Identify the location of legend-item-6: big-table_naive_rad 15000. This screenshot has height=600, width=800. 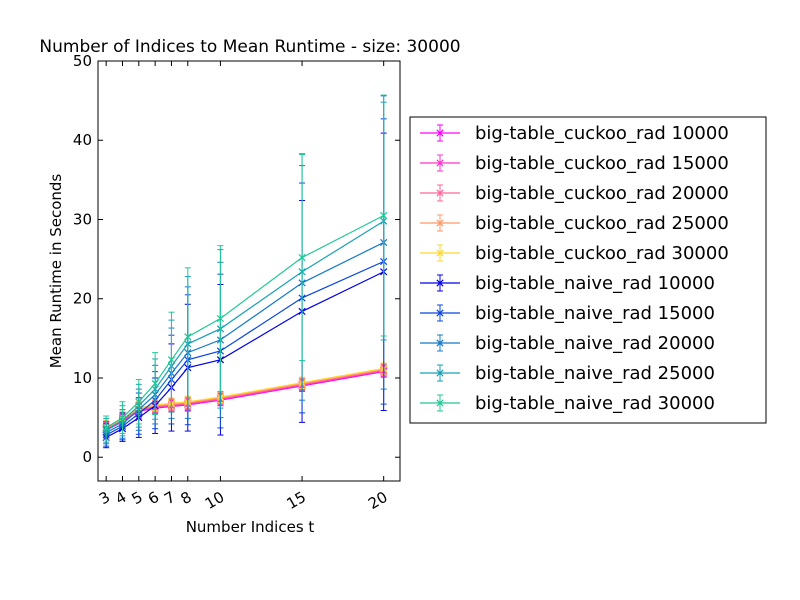
(567, 313).